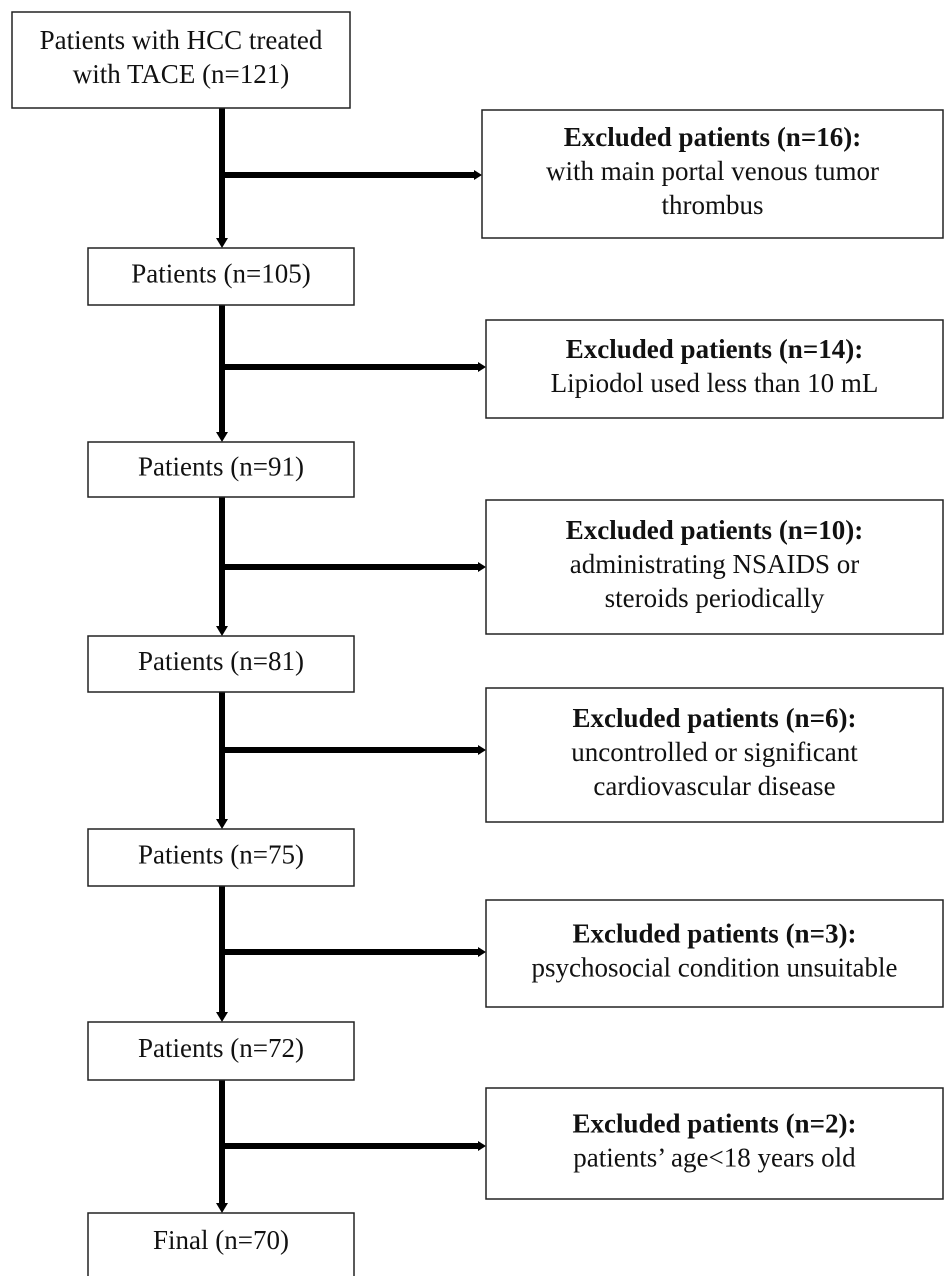 The width and height of the screenshot is (945, 1276). I want to click on node-text: Patients (n=81), so click(221, 661).